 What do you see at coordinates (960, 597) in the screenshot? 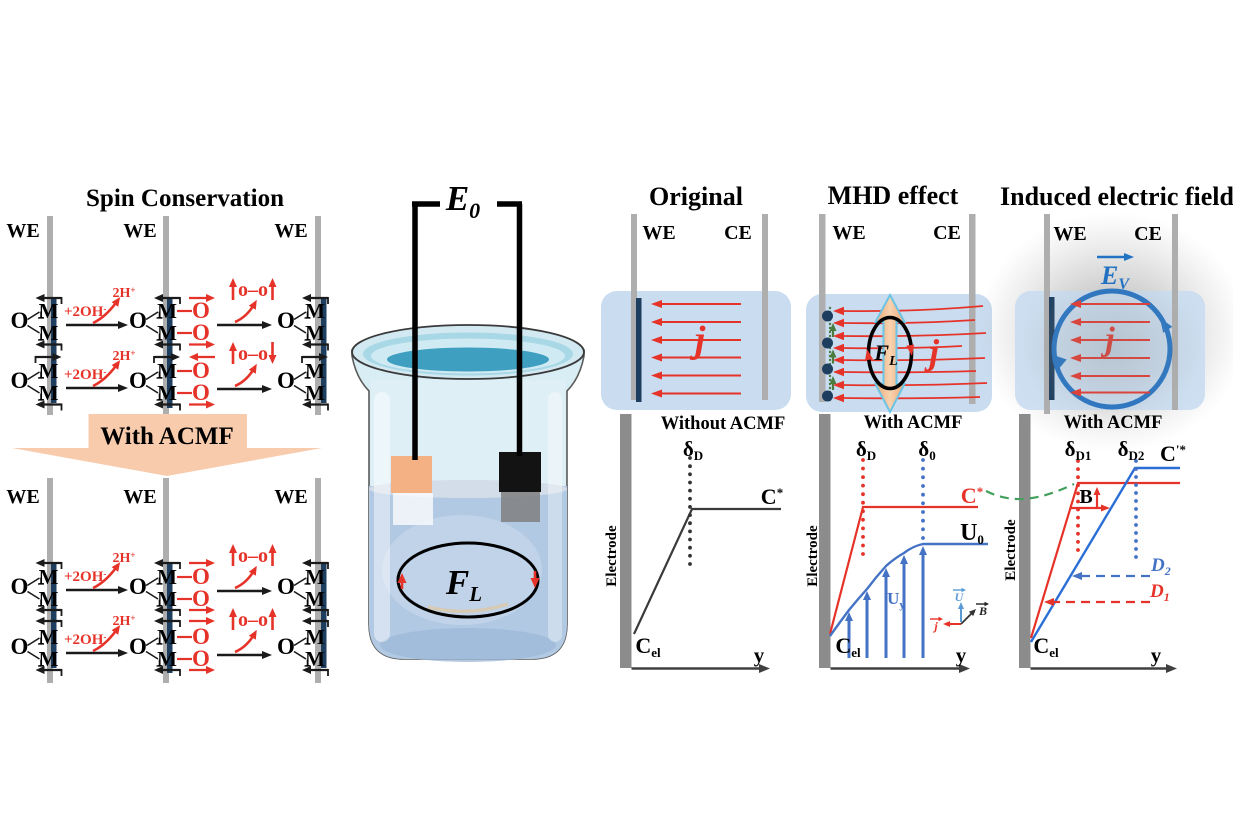
I see `svg-text: U` at bounding box center [960, 597].